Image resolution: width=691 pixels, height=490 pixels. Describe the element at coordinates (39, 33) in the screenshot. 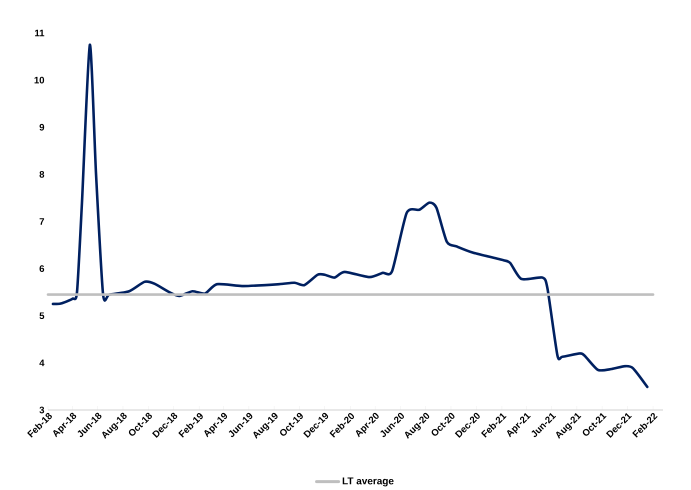

I see `y-tick-label: 11` at that location.